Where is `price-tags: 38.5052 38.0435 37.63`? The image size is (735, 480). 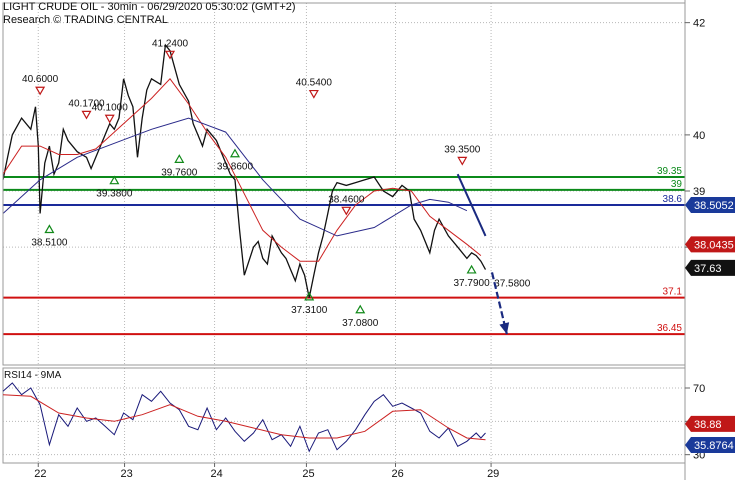
price-tags: 38.5052 38.0435 37.63 is located at coordinates (710, 236).